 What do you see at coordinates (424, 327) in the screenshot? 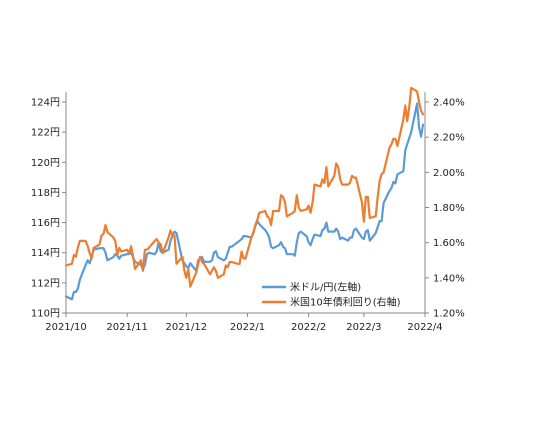
I see `x-tick-label: 2022/4` at bounding box center [424, 327].